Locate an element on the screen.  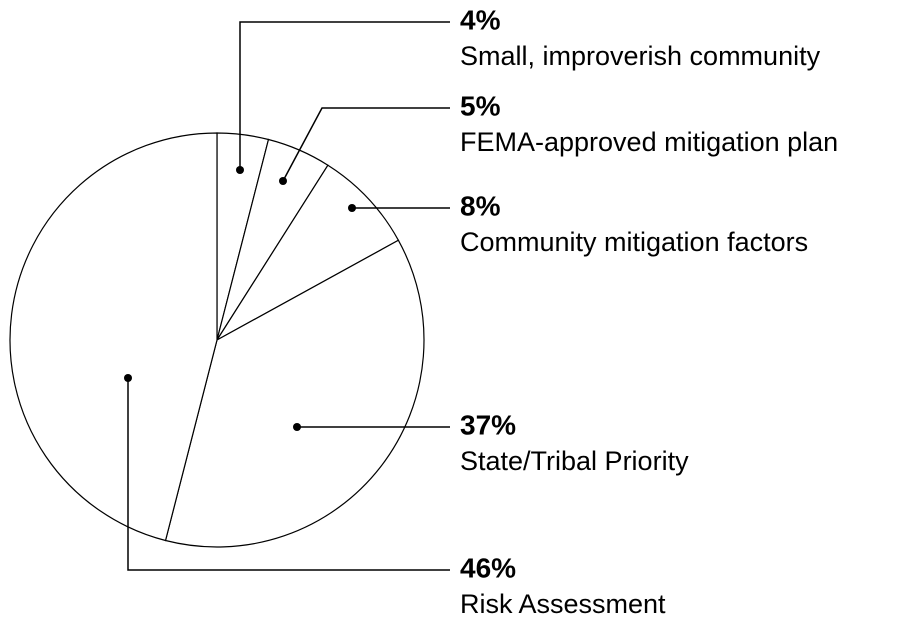
value-label: 8% is located at coordinates (480, 205).